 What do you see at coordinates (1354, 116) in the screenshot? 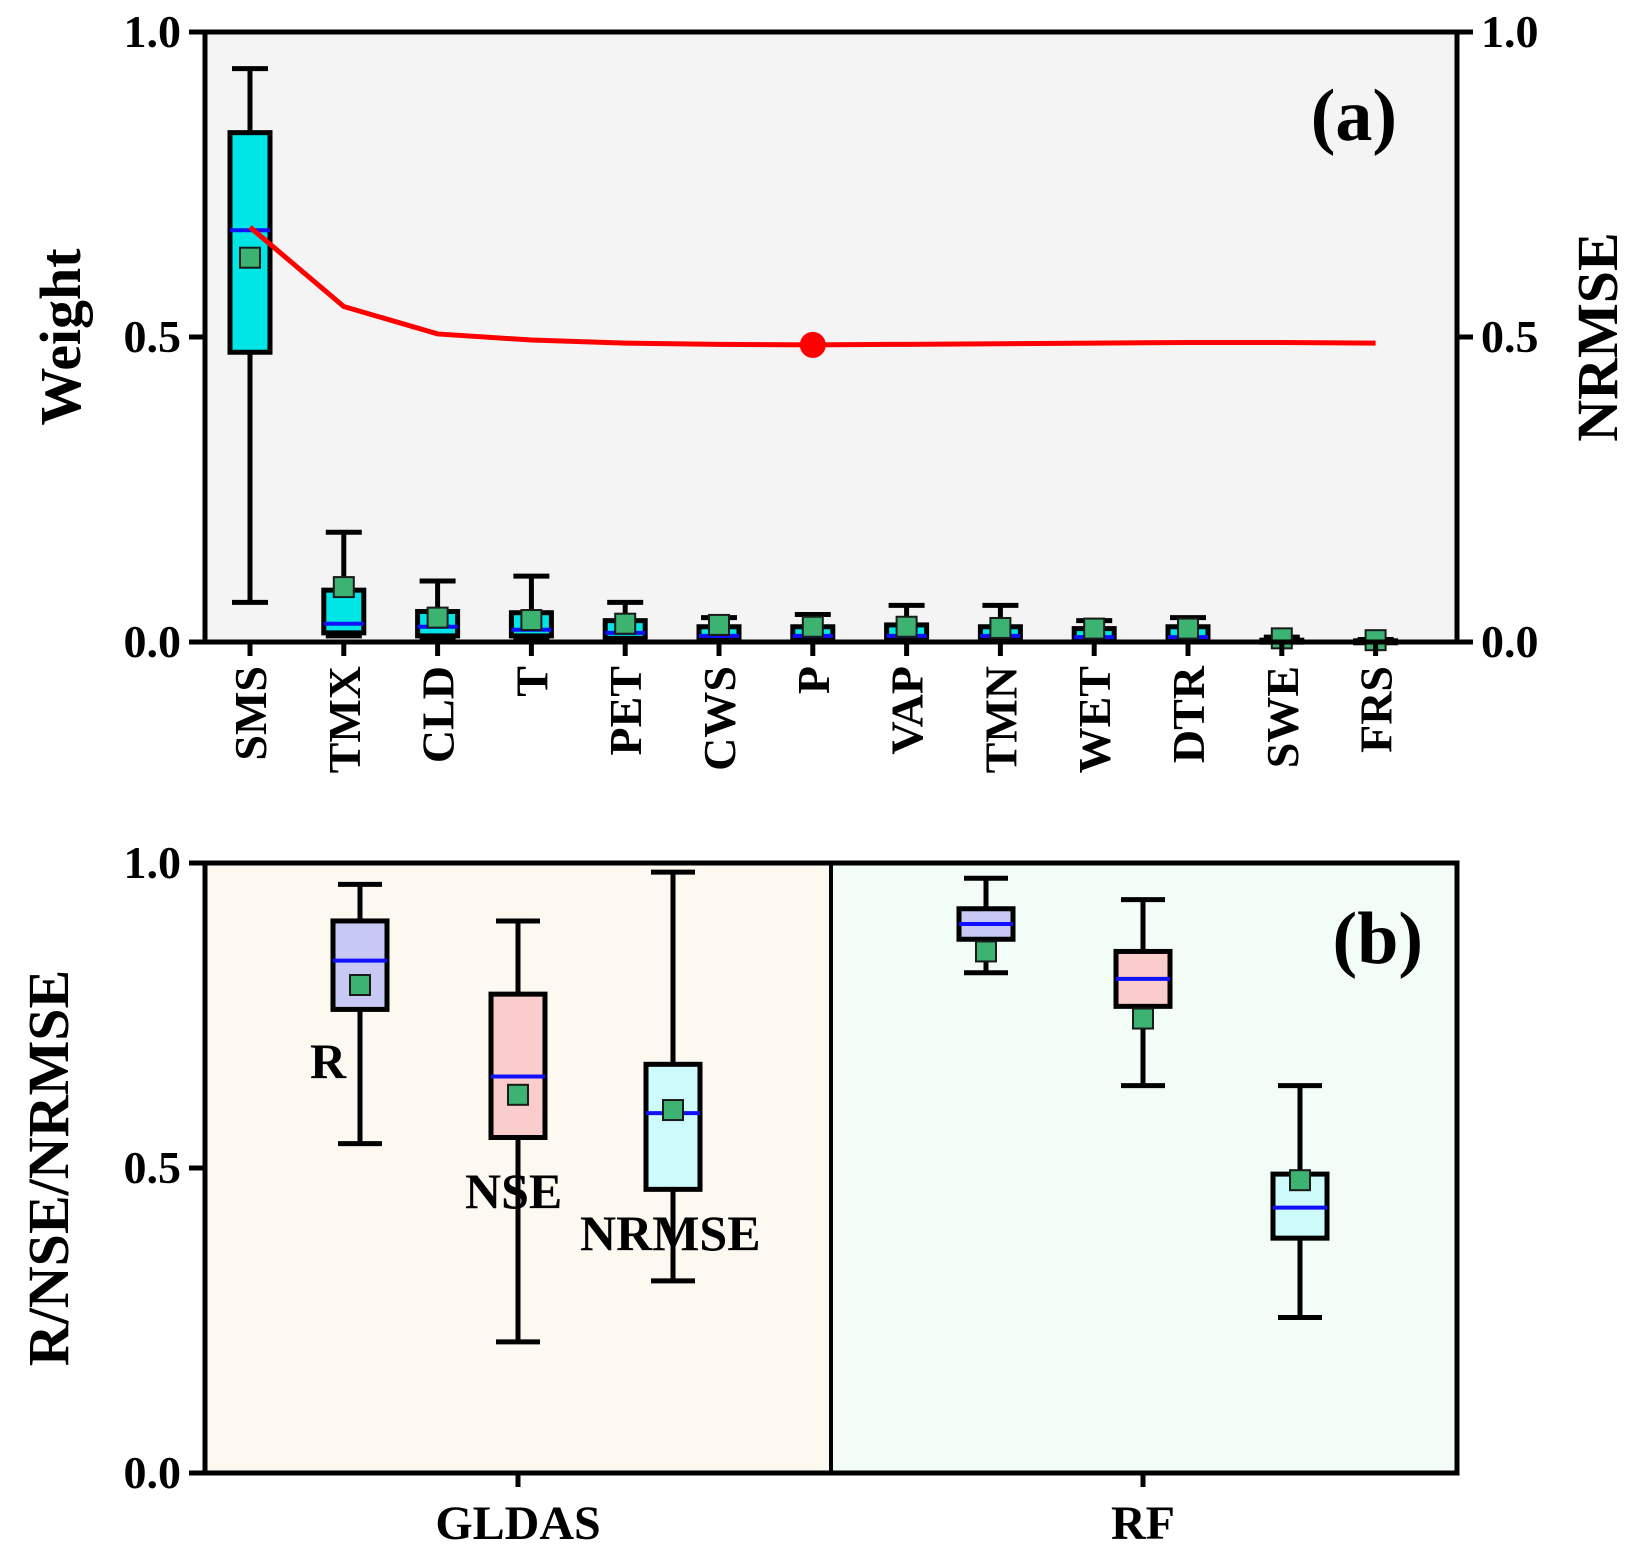
I see `panel-a-label: (a)` at bounding box center [1354, 116].